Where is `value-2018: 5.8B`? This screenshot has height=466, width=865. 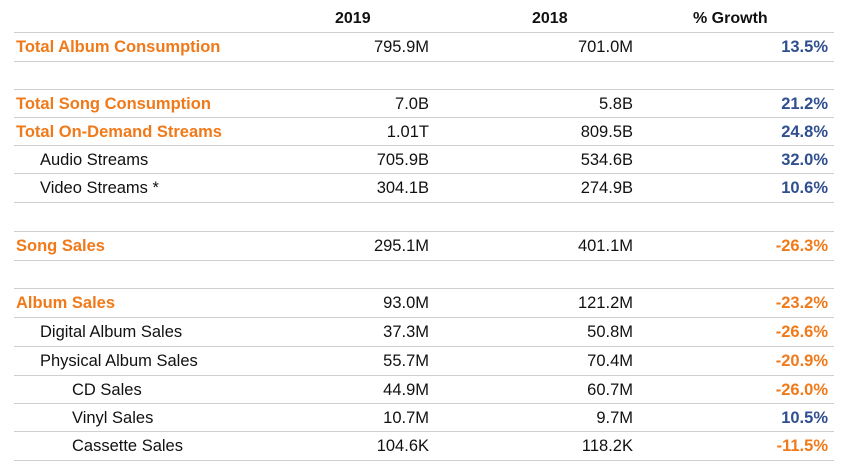 value-2018: 5.8B is located at coordinates (616, 104).